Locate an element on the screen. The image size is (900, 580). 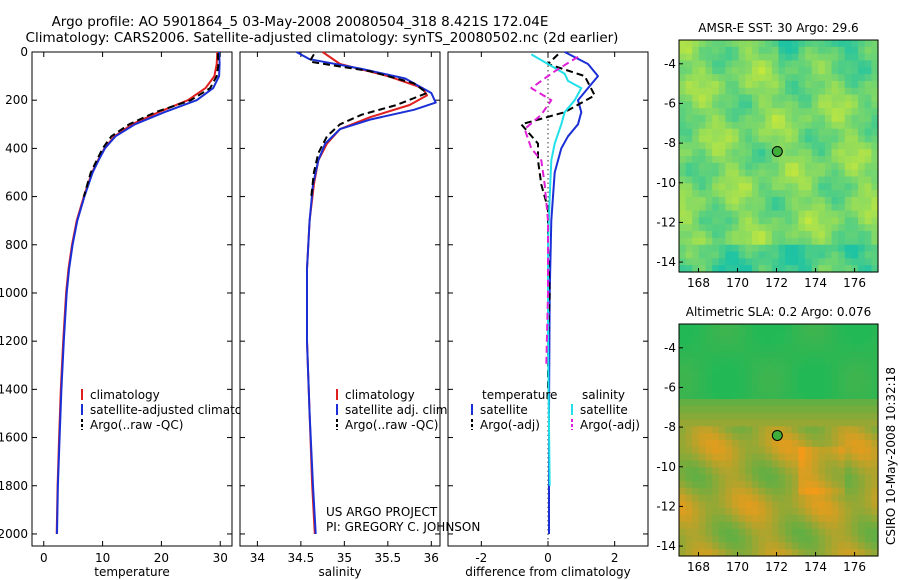
x-tick-label: 35 is located at coordinates (344, 558).